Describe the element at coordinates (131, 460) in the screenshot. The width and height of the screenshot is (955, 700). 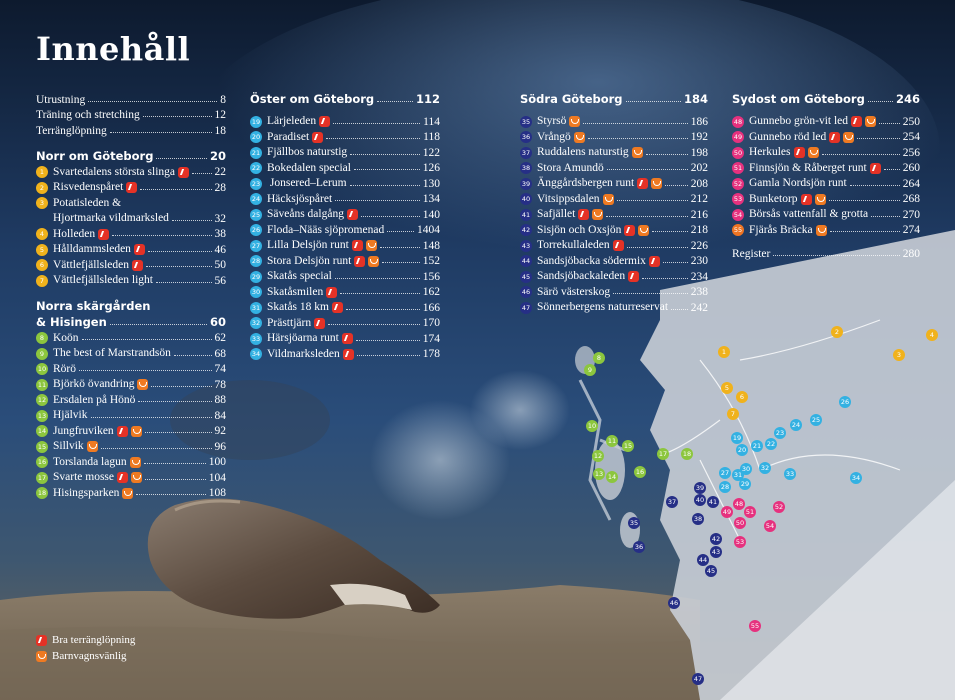
I see `toc-entry: 16 Torslanda lagun 100` at that location.